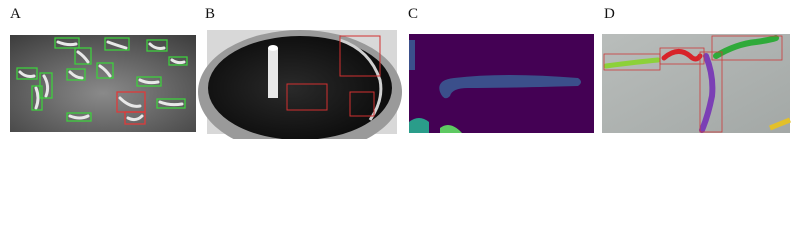 The image size is (791, 240). What do you see at coordinates (300, 84) in the screenshot?
I see `panel-b-image` at bounding box center [300, 84].